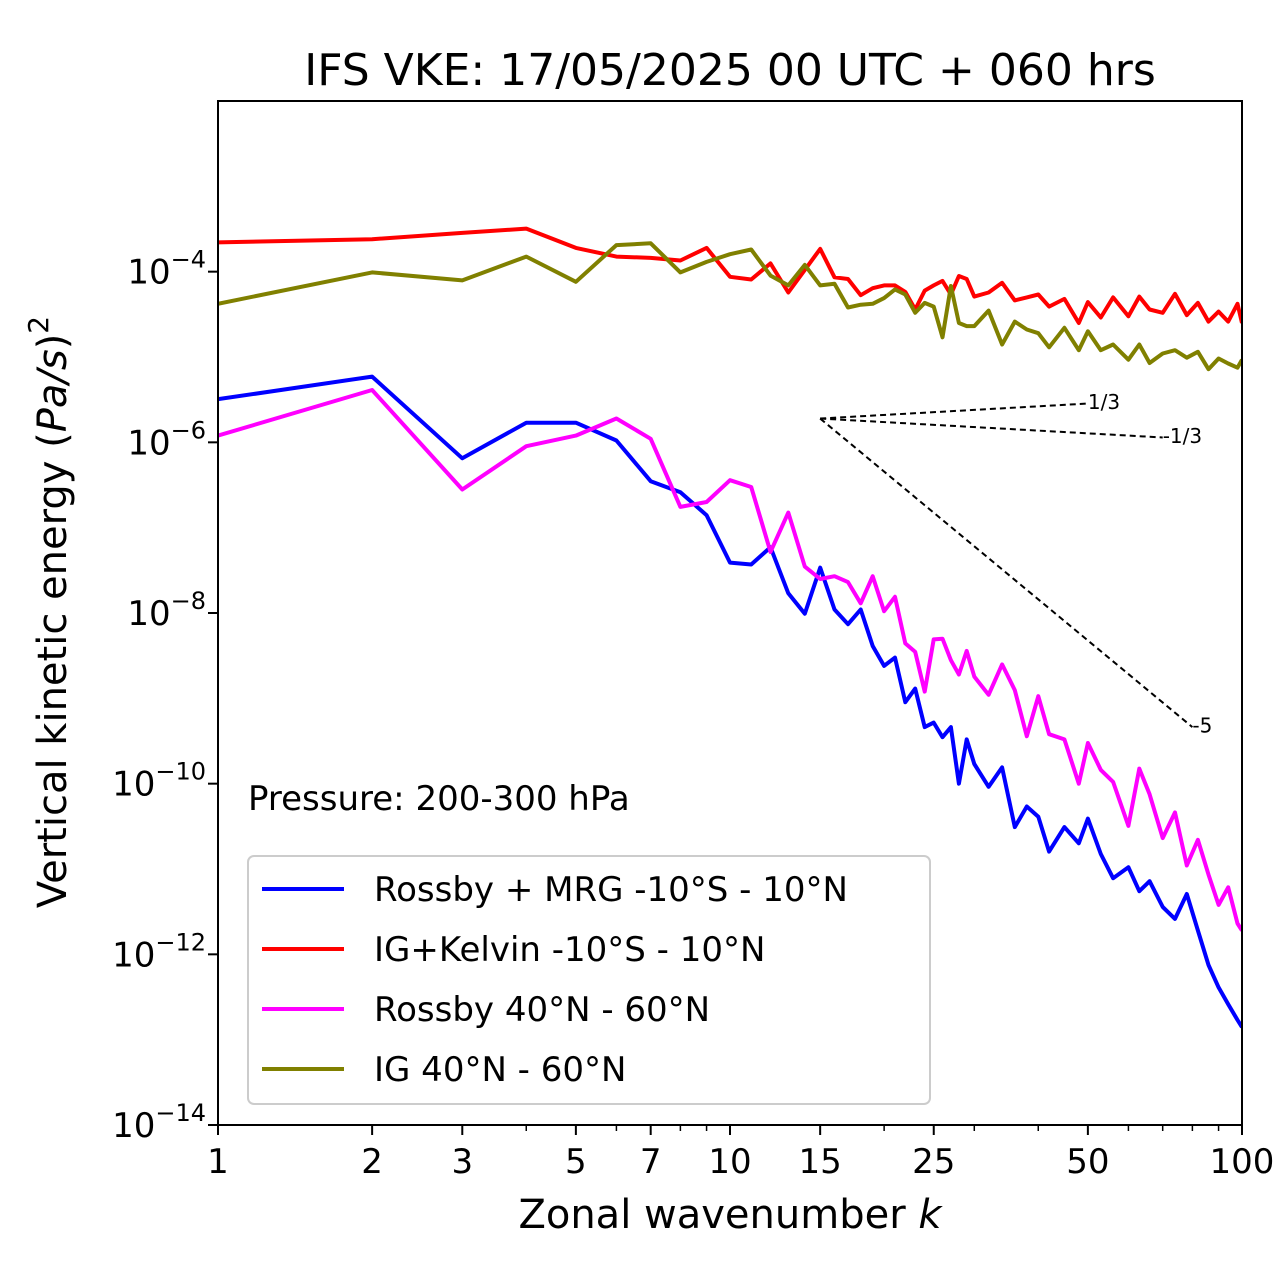 This screenshot has width=1280, height=1288. I want to click on x-tick-label: 50, so click(1087, 1162).